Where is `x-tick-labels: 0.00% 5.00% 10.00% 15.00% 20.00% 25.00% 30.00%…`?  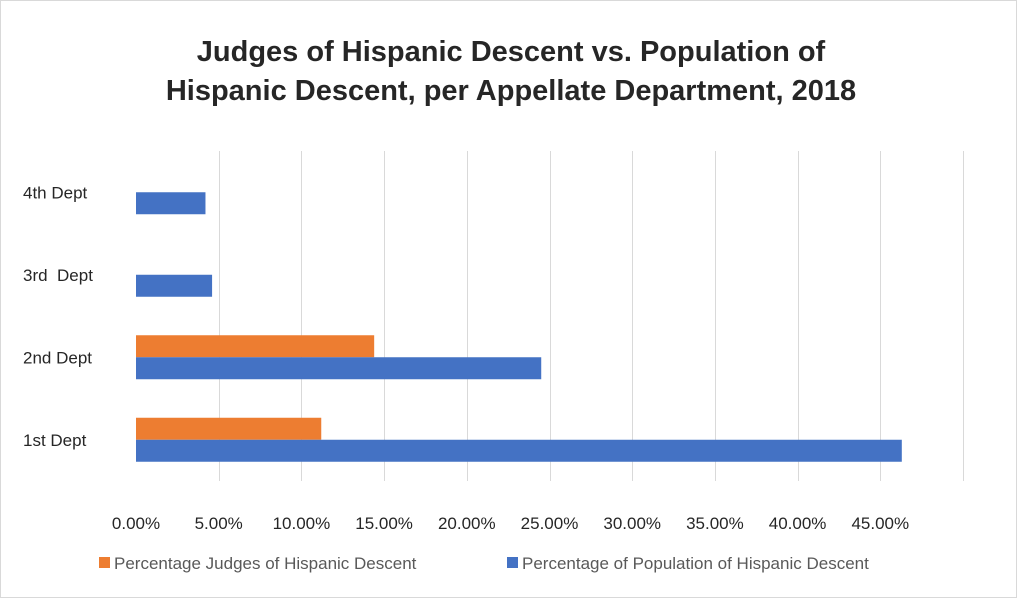
x-tick-labels: 0.00% 5.00% 10.00% 15.00% 20.00% 25.00% 30.00%… is located at coordinates (510, 523).